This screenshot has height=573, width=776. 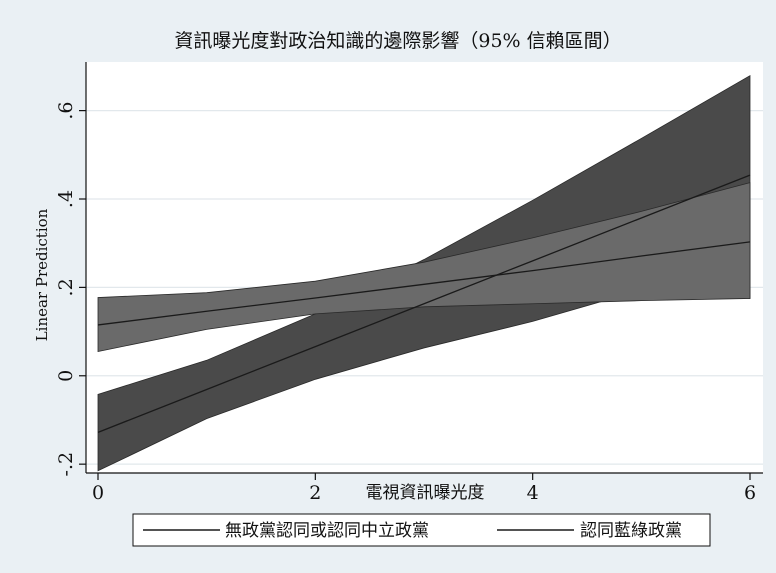 I want to click on x-tick-label-3: 6, so click(x=750, y=493).